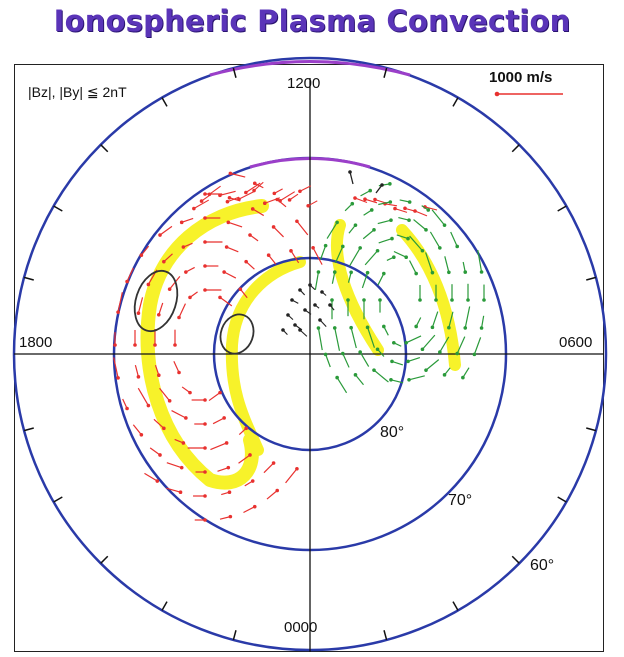 The height and width of the screenshot is (657, 624). What do you see at coordinates (526, 83) in the screenshot?
I see `velocity-scale: 1000 m/s` at bounding box center [526, 83].